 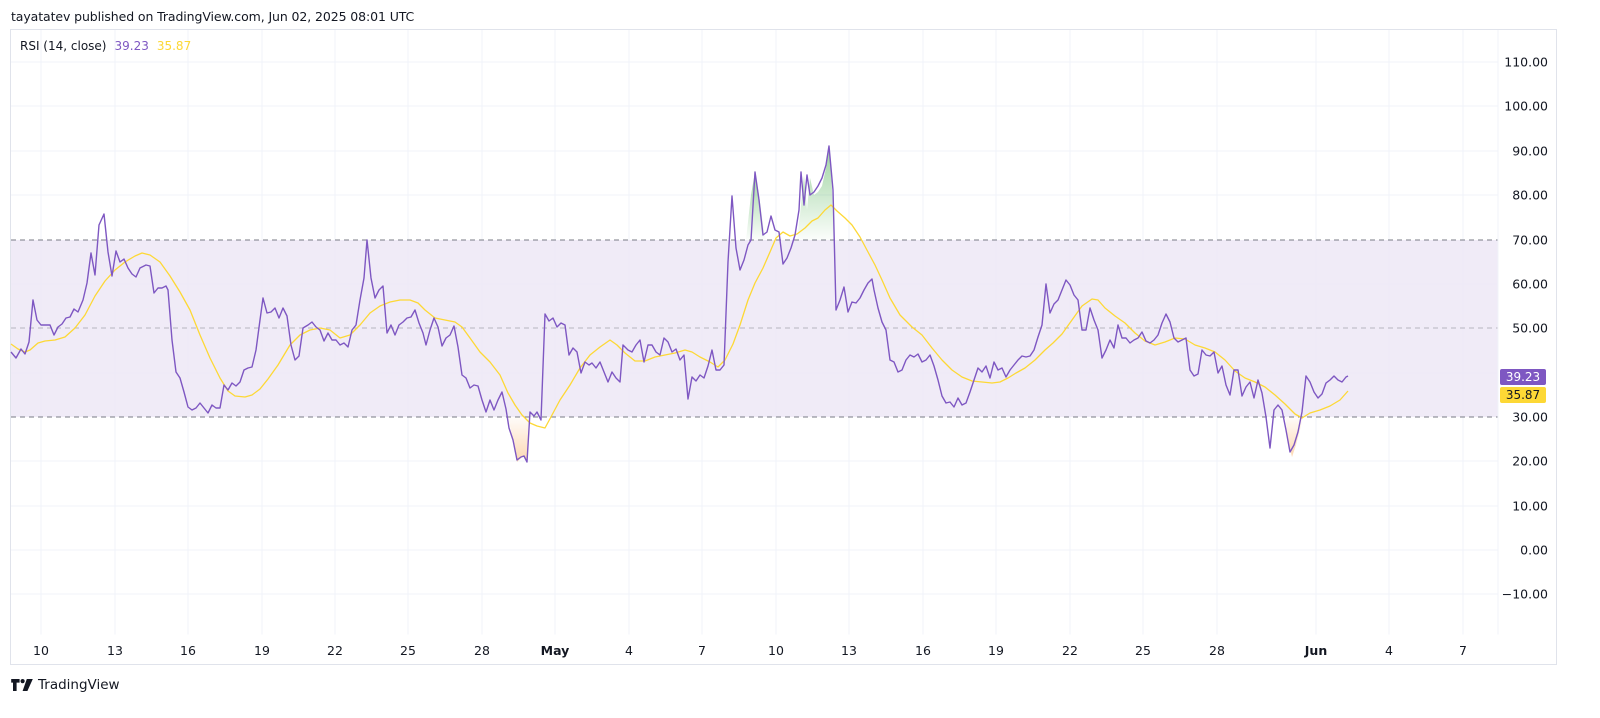 What do you see at coordinates (1530, 328) in the screenshot?
I see `y-tick-50: 50.00` at bounding box center [1530, 328].